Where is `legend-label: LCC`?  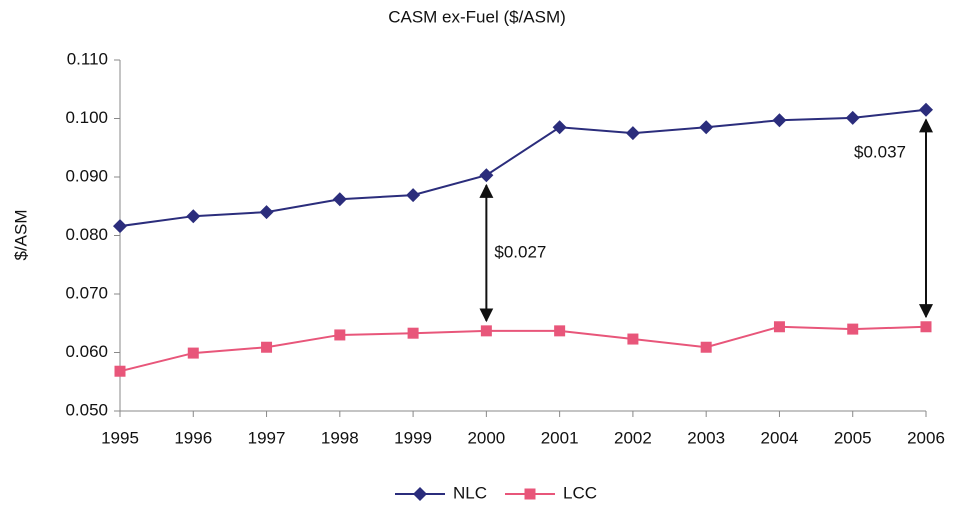 legend-label: LCC is located at coordinates (580, 492).